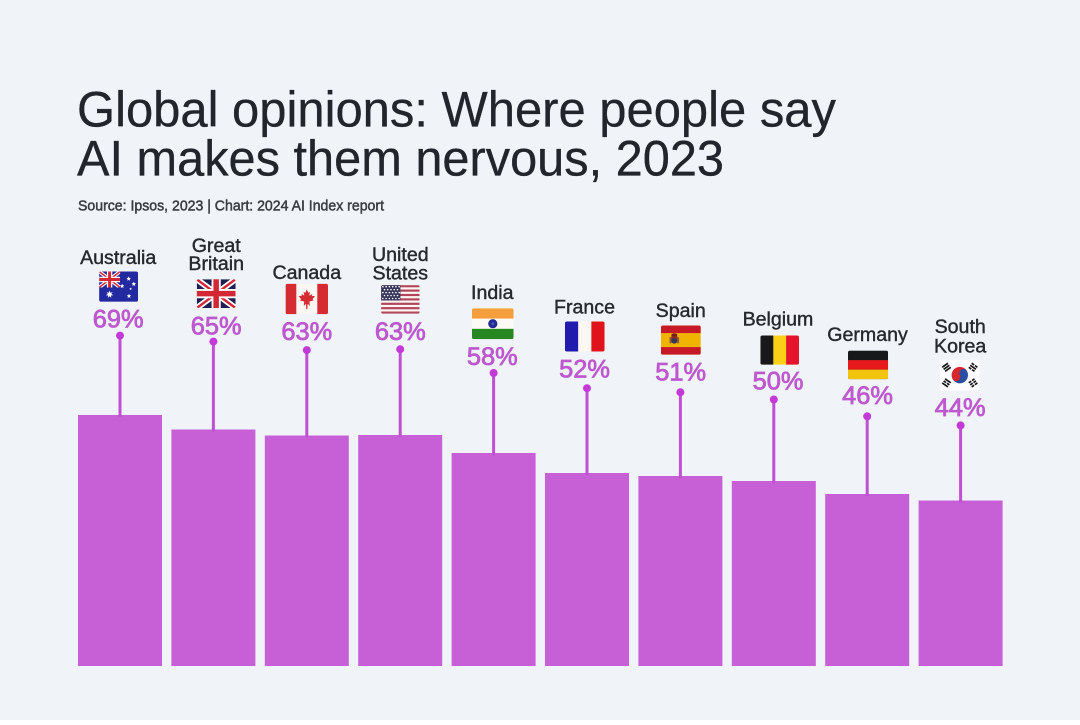 This screenshot has height=725, width=1080. I want to click on svg-text: 52%, so click(584, 369).